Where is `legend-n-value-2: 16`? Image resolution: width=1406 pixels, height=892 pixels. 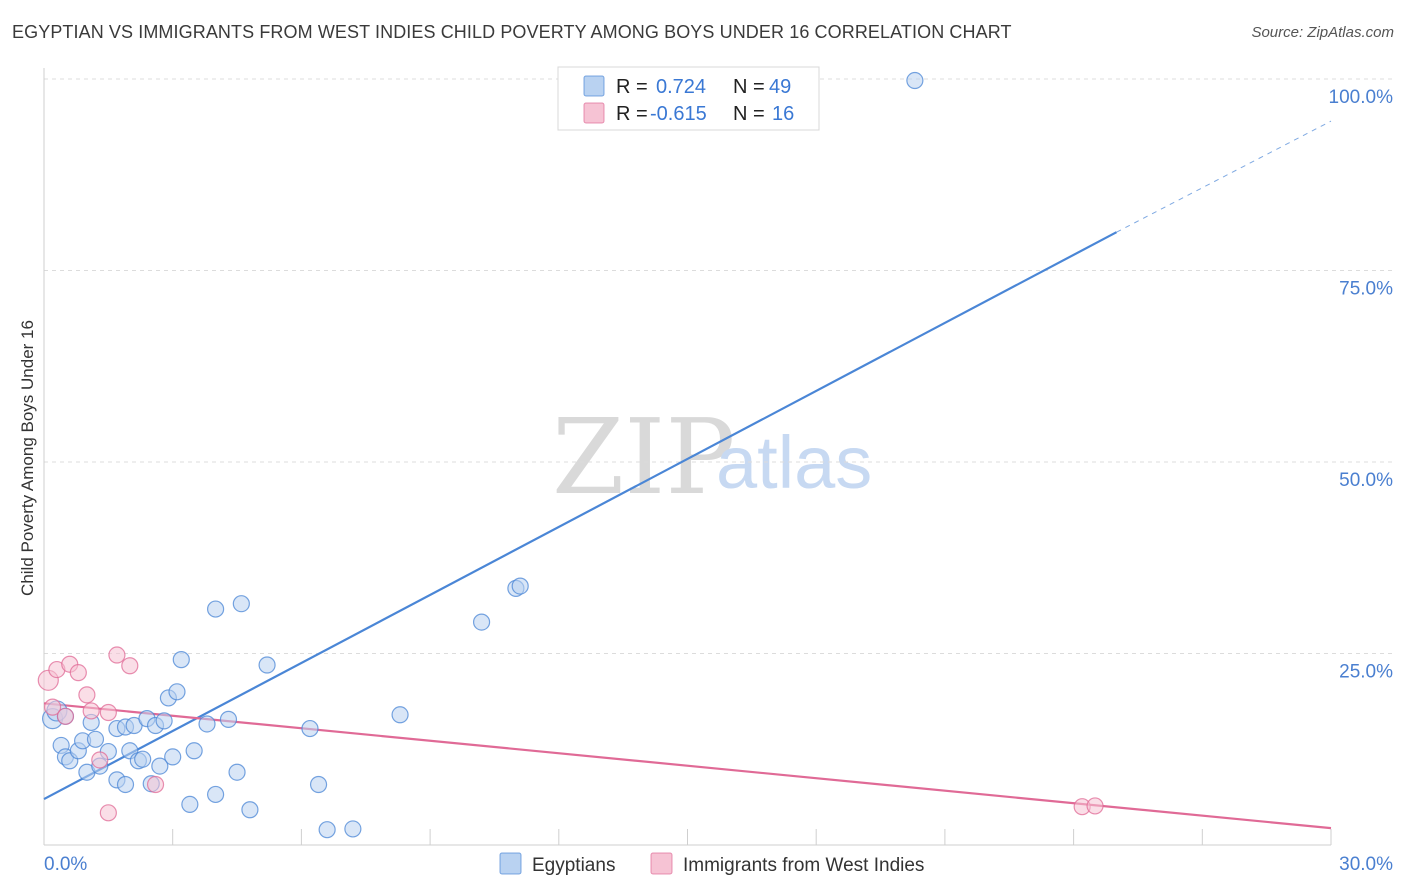
legend-n-value-2: 16 is located at coordinates (783, 114).